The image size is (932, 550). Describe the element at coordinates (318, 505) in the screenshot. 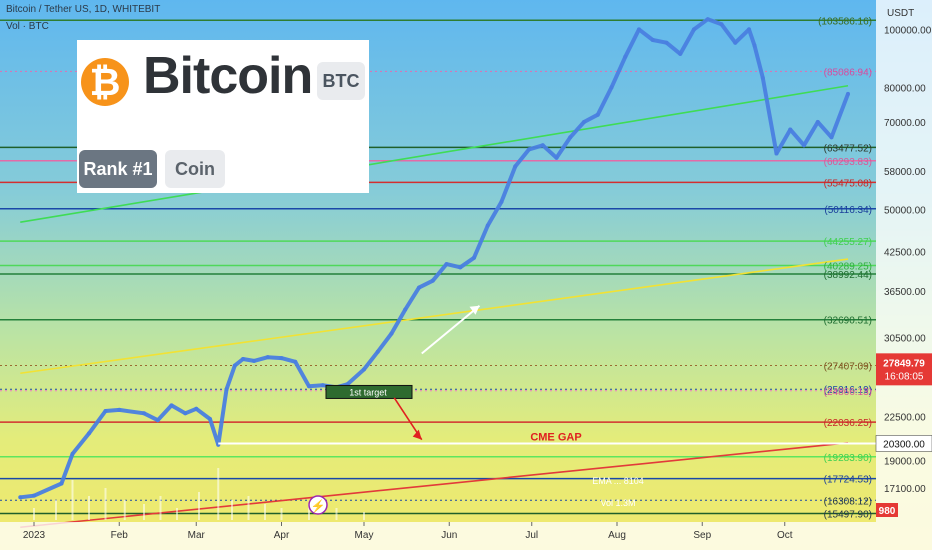

I see `event-marker-icon` at that location.